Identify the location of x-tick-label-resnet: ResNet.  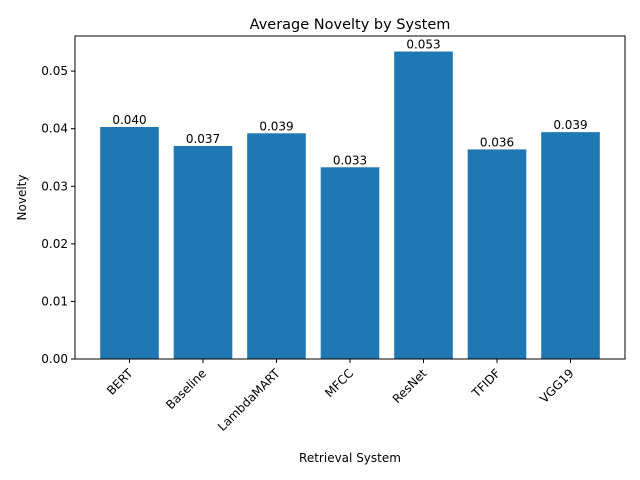
(410, 386).